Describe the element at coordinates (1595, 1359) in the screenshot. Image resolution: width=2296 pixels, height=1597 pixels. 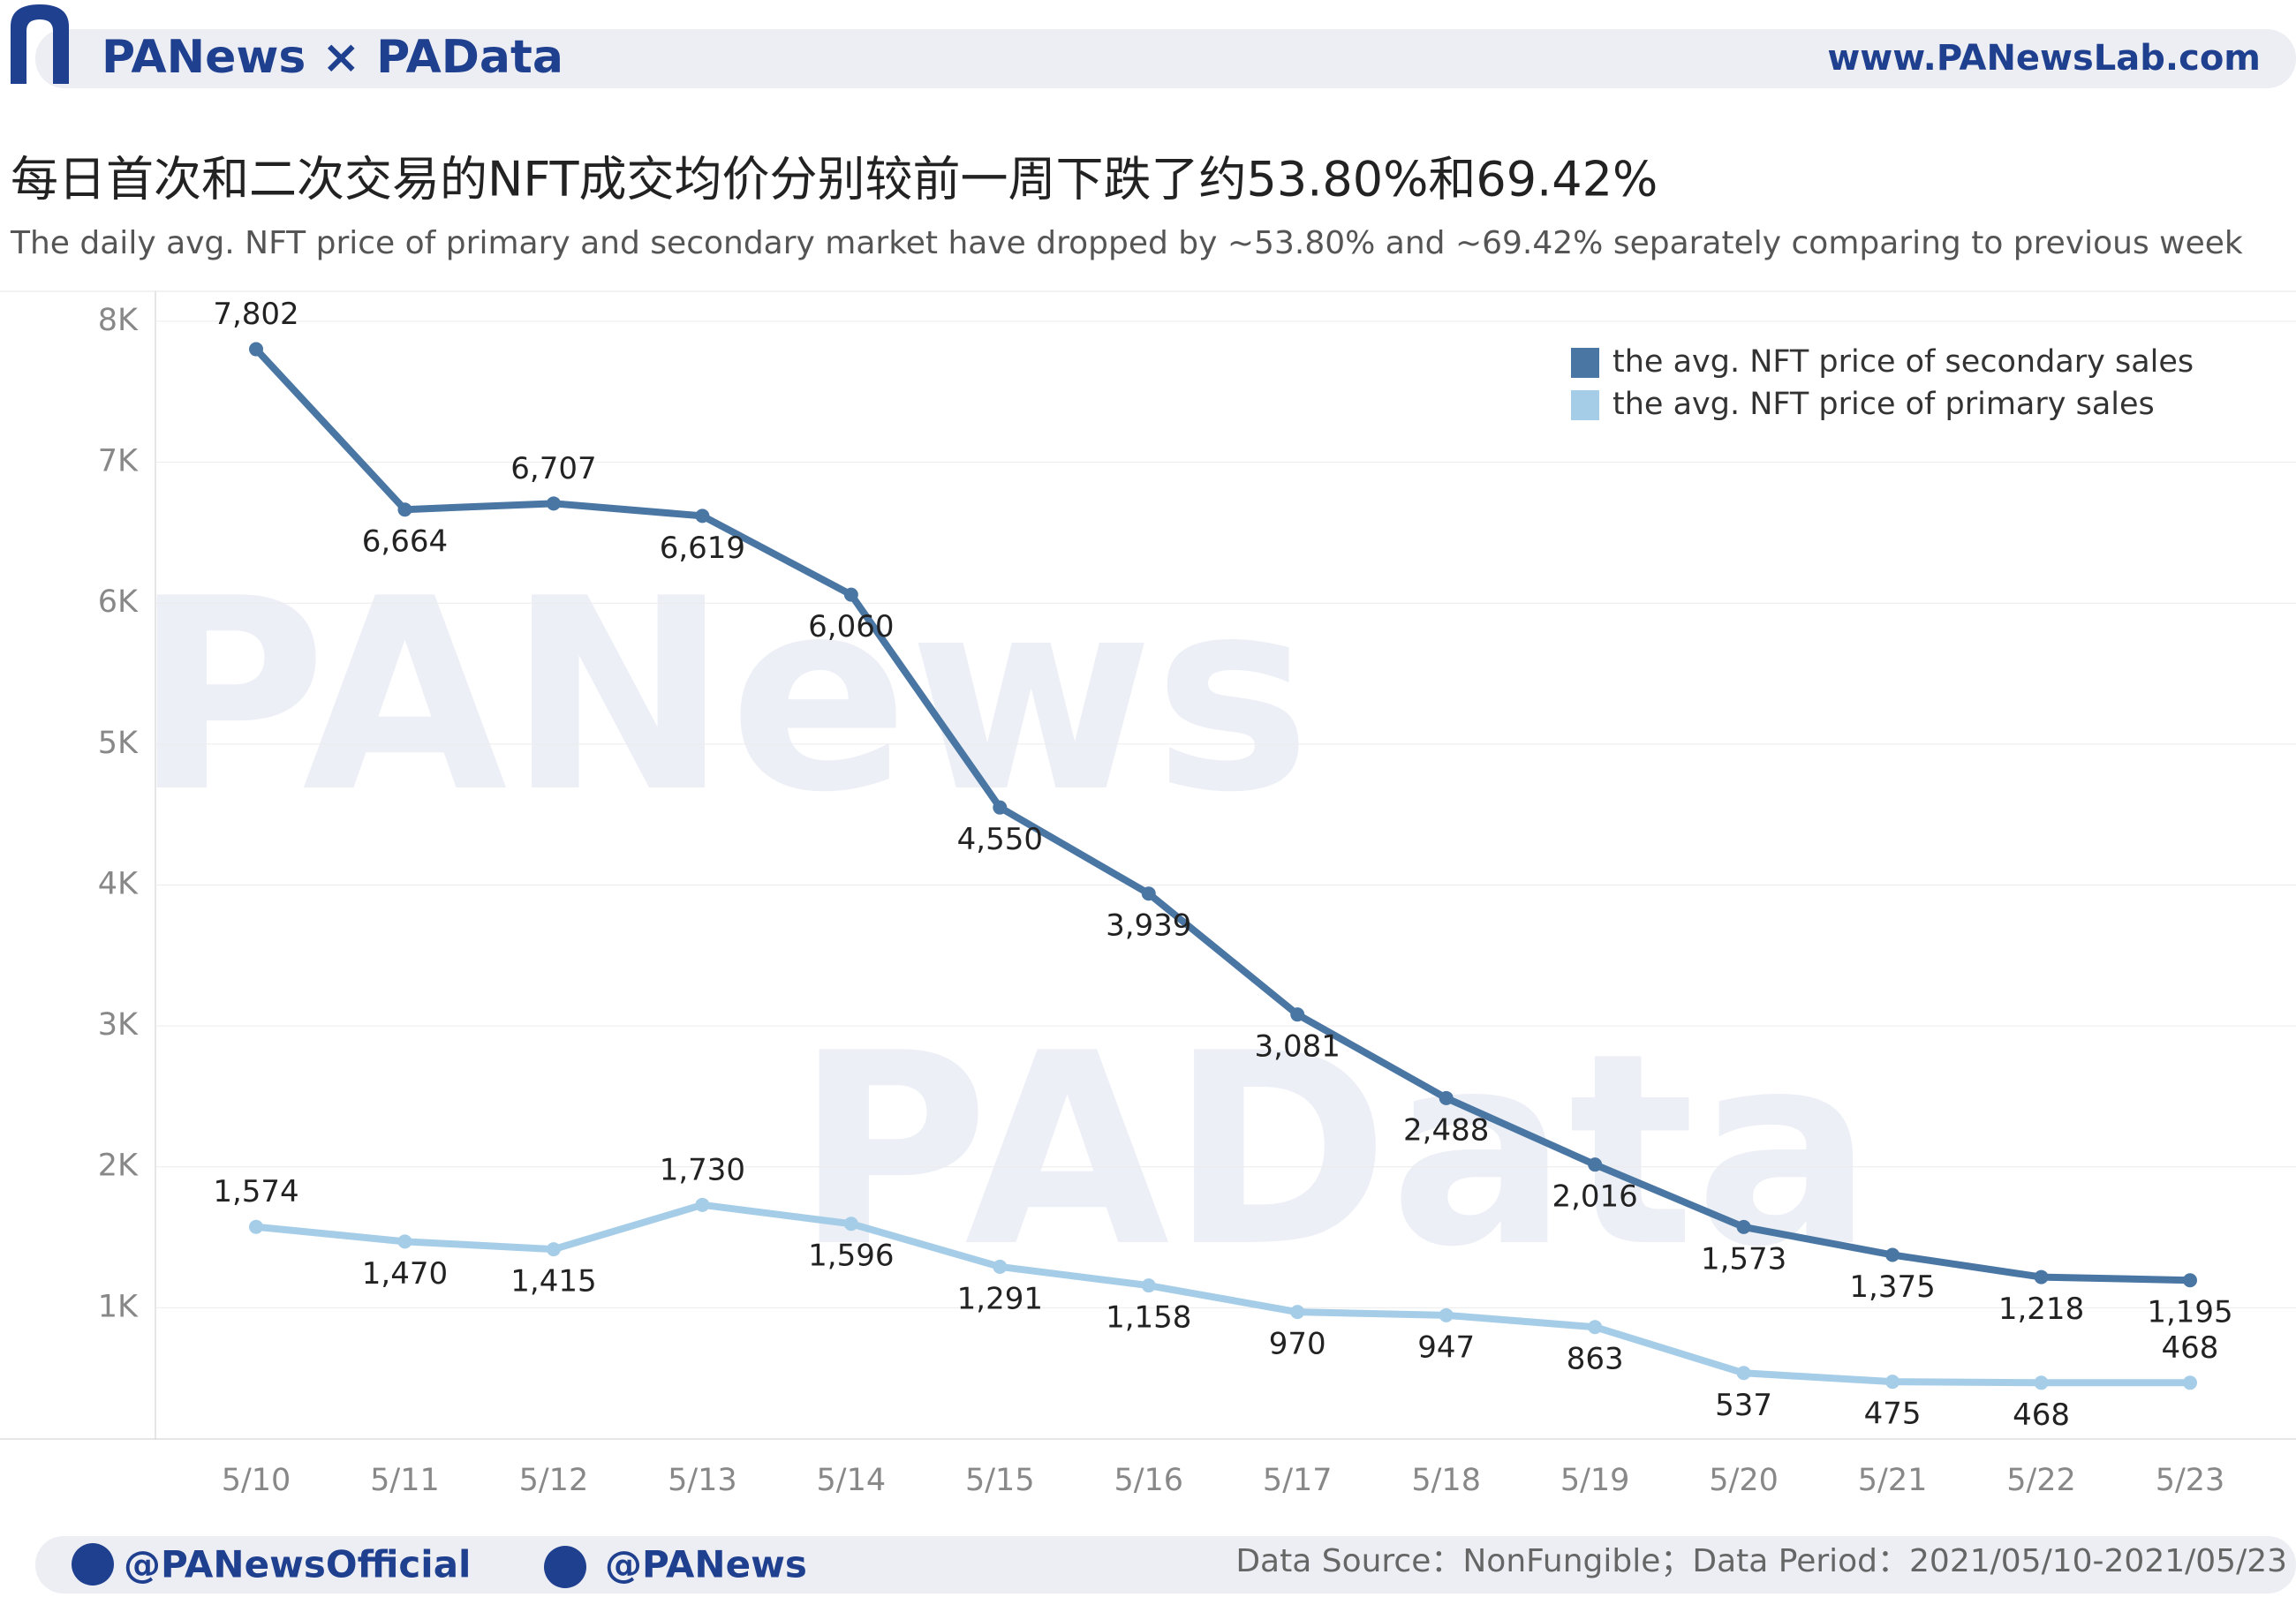
I see `value-label: 863` at that location.